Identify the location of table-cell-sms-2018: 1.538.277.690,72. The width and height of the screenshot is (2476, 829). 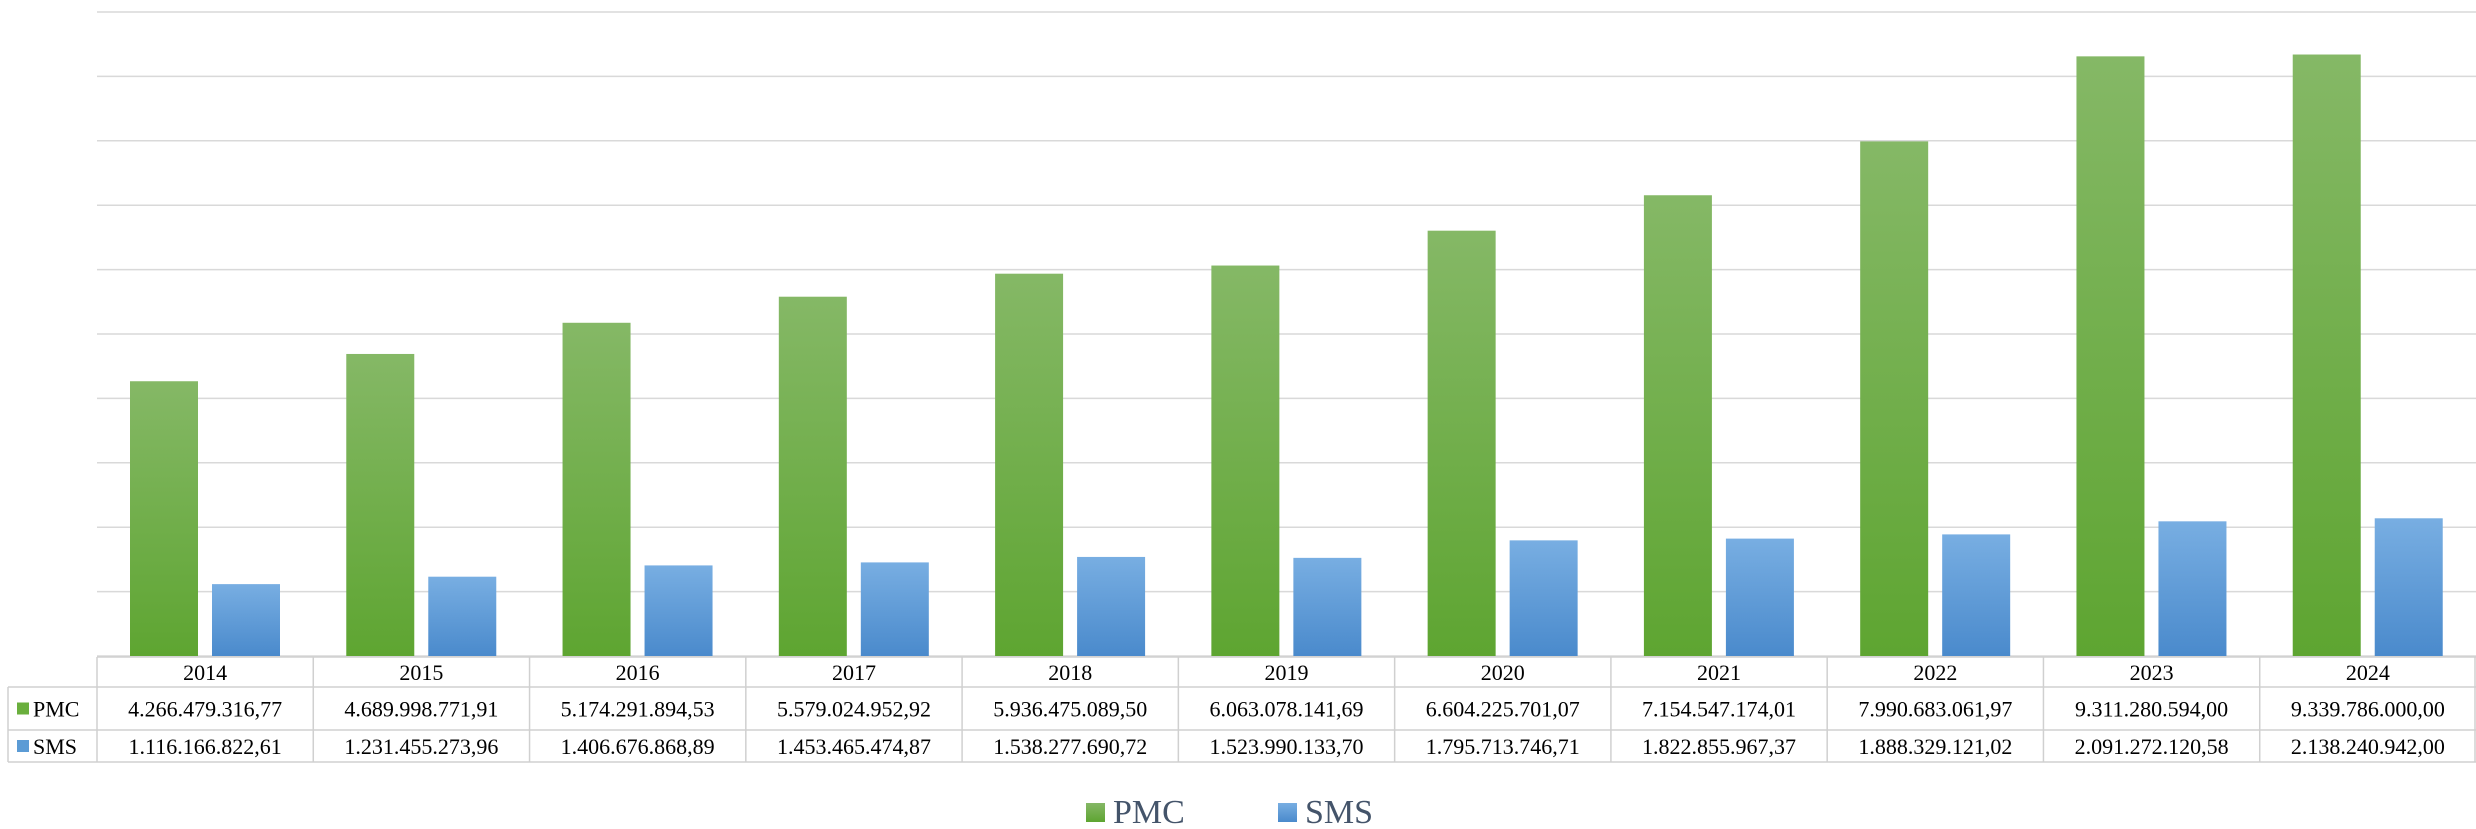
(1070, 746).